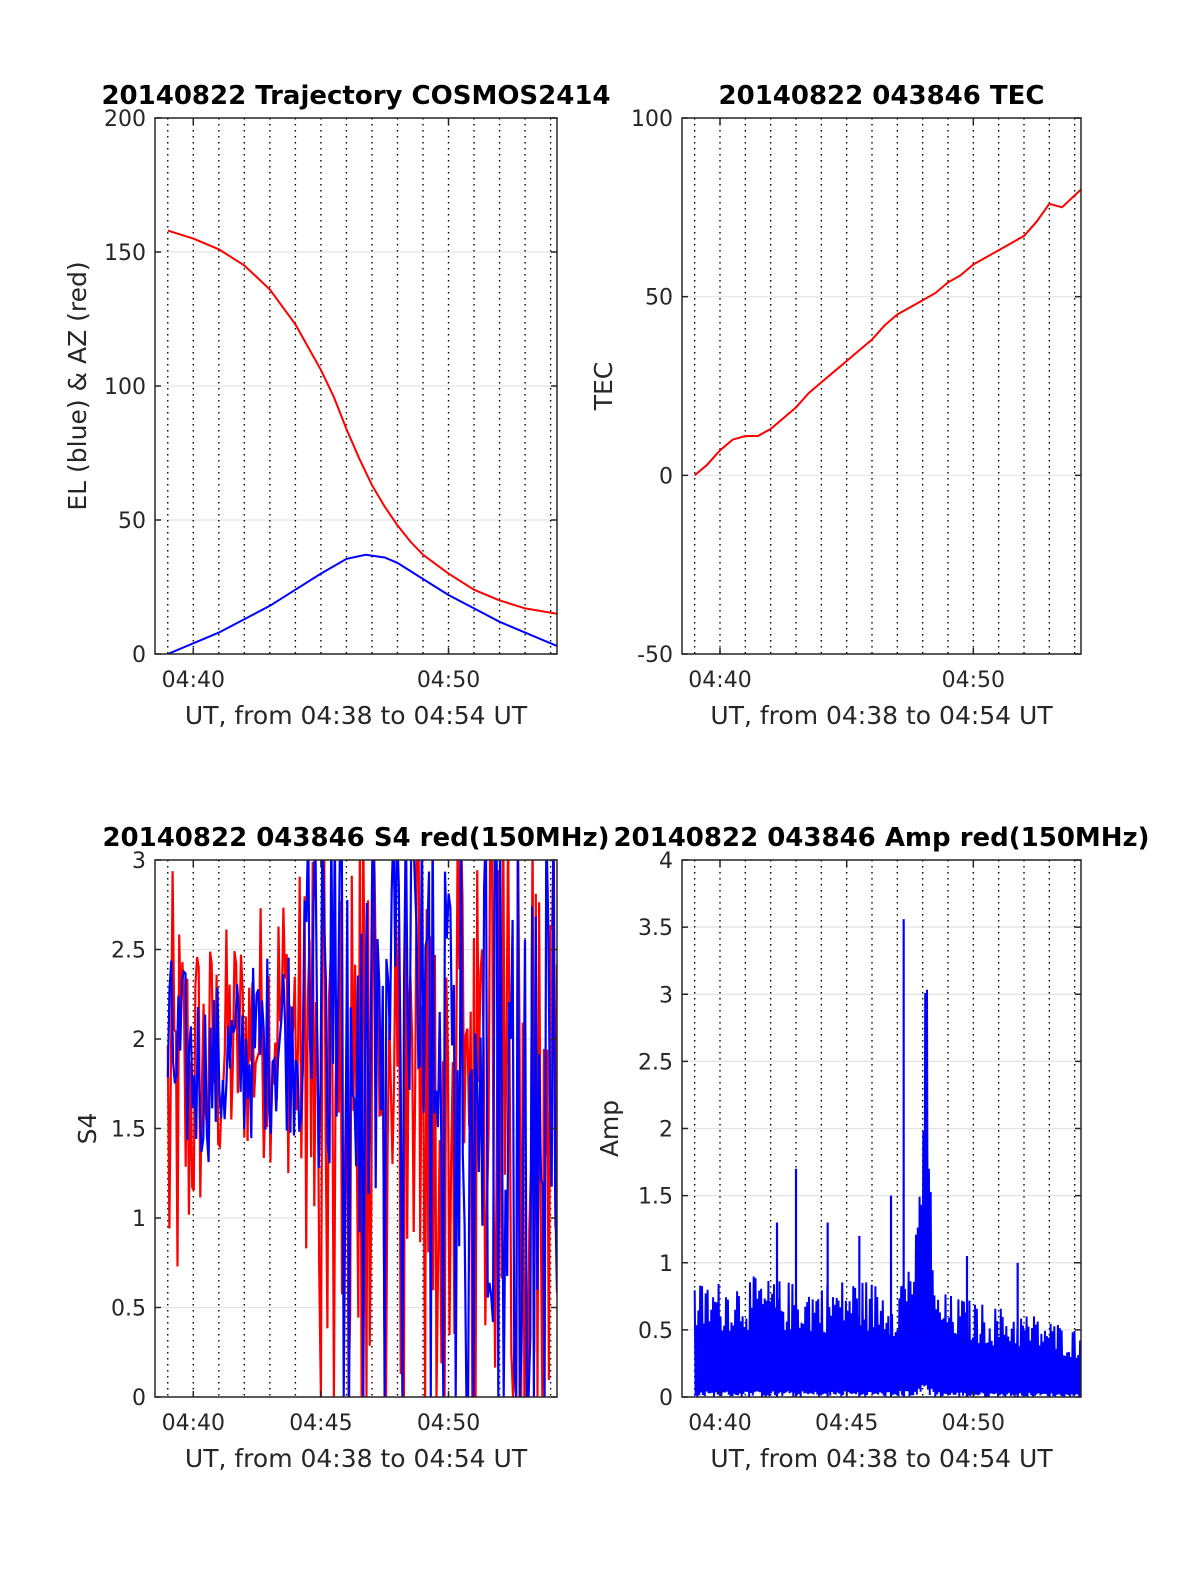 The image size is (1200, 1575). Describe the element at coordinates (655, 928) in the screenshot. I see `y-tick-label: 3.5` at that location.